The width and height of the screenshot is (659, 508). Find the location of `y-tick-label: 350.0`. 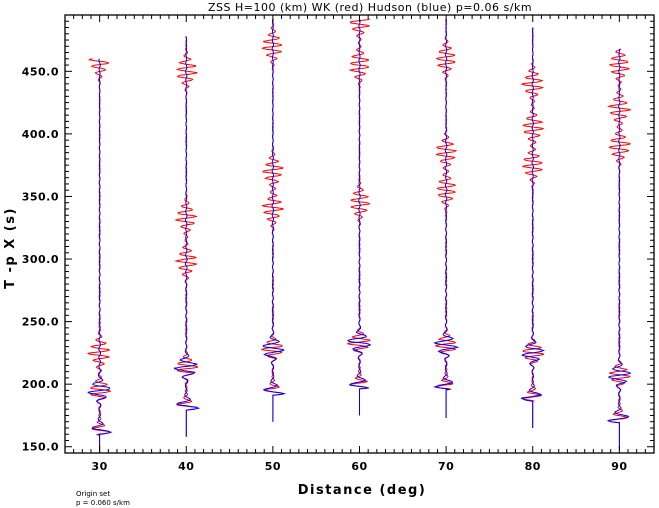

y-tick-label: 350.0 is located at coordinates (40, 196).